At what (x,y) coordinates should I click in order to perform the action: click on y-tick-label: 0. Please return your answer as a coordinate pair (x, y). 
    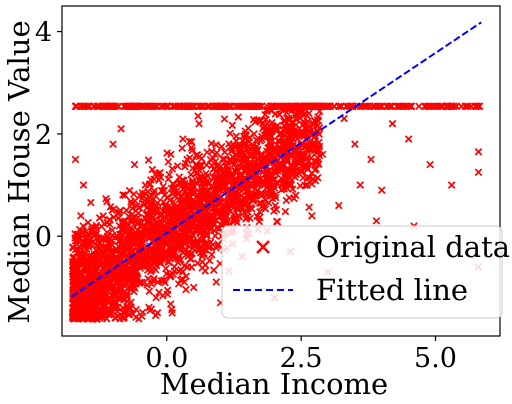
    Looking at the image, I should click on (43, 237).